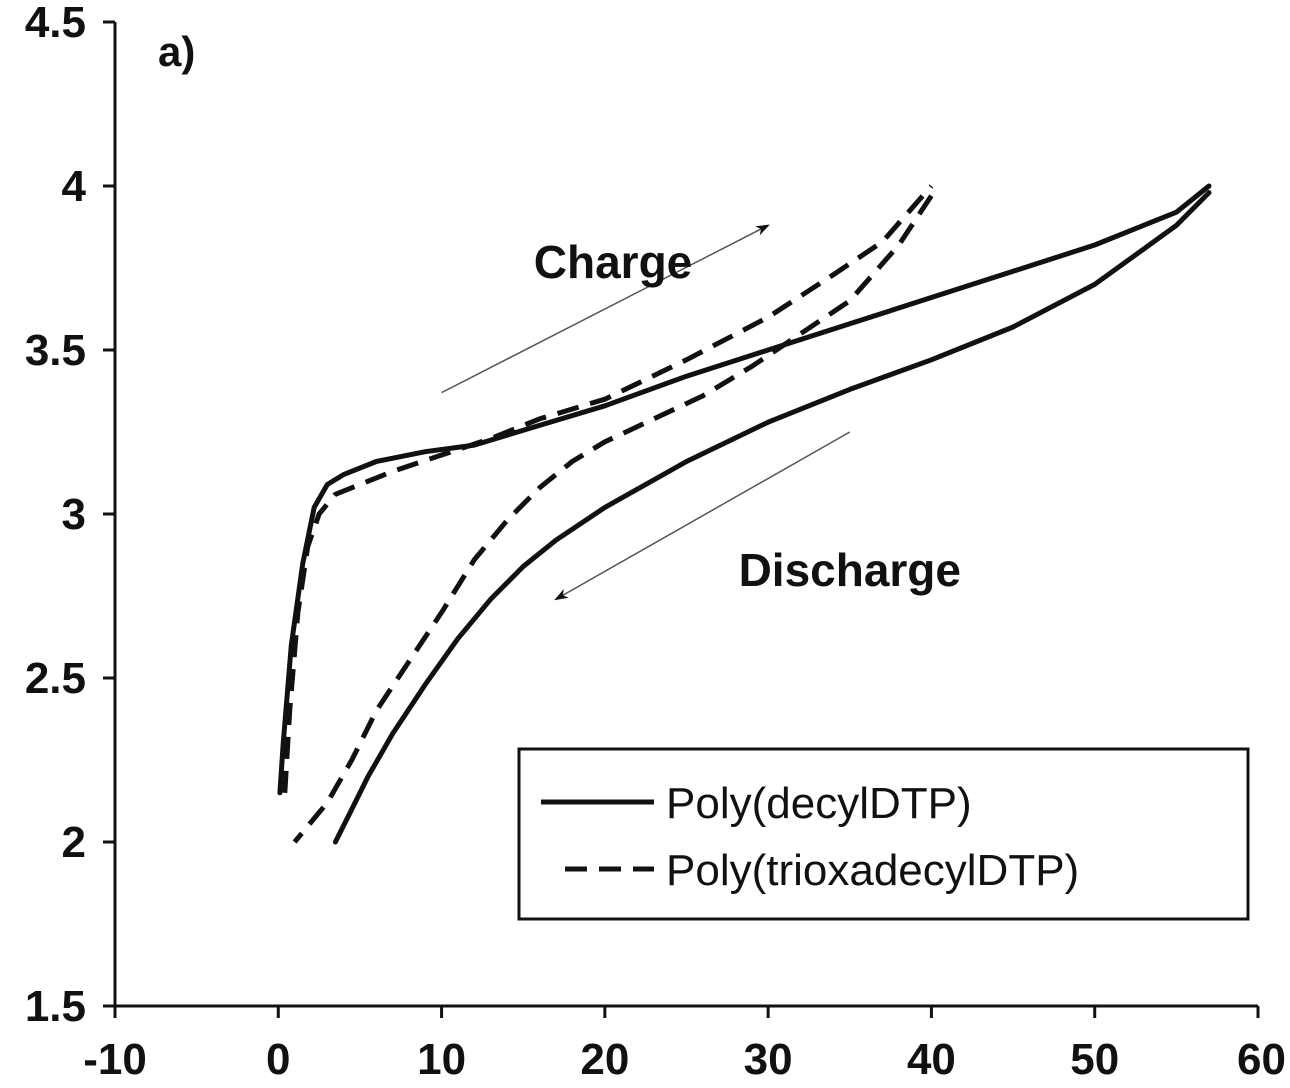 This screenshot has height=1088, width=1290. What do you see at coordinates (55, 23) in the screenshot?
I see `y-tick-label: 4.5` at bounding box center [55, 23].